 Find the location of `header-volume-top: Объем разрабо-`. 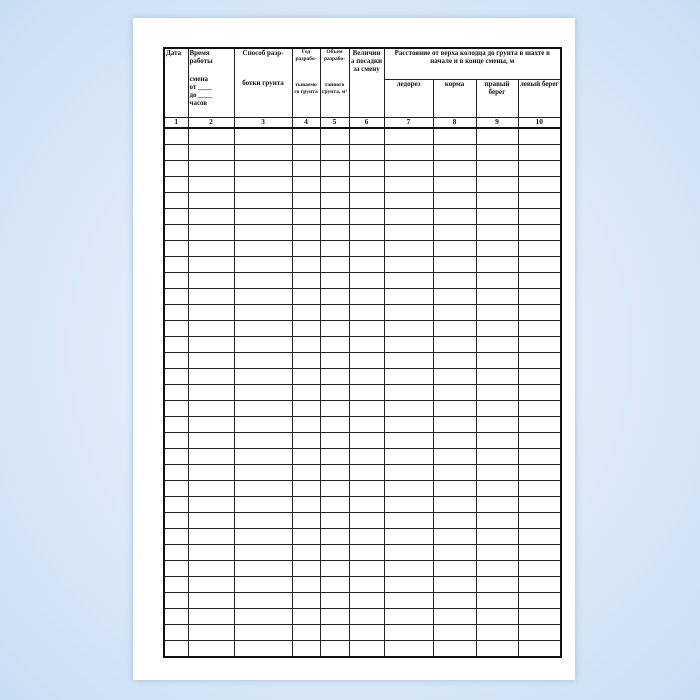

header-volume-top: Объем разрабо- is located at coordinates (334, 55).